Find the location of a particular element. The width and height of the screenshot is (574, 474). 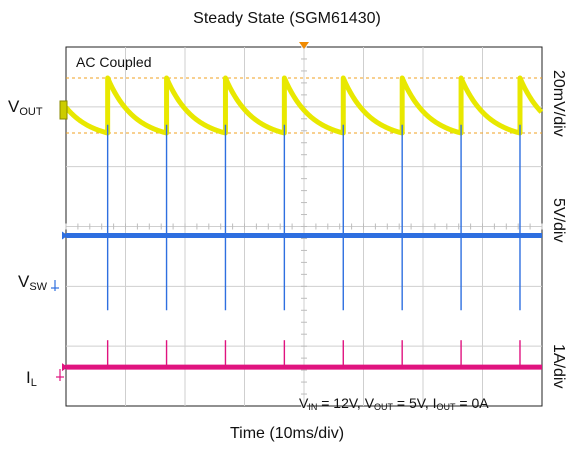

vout-trace is located at coordinates (304, 105).